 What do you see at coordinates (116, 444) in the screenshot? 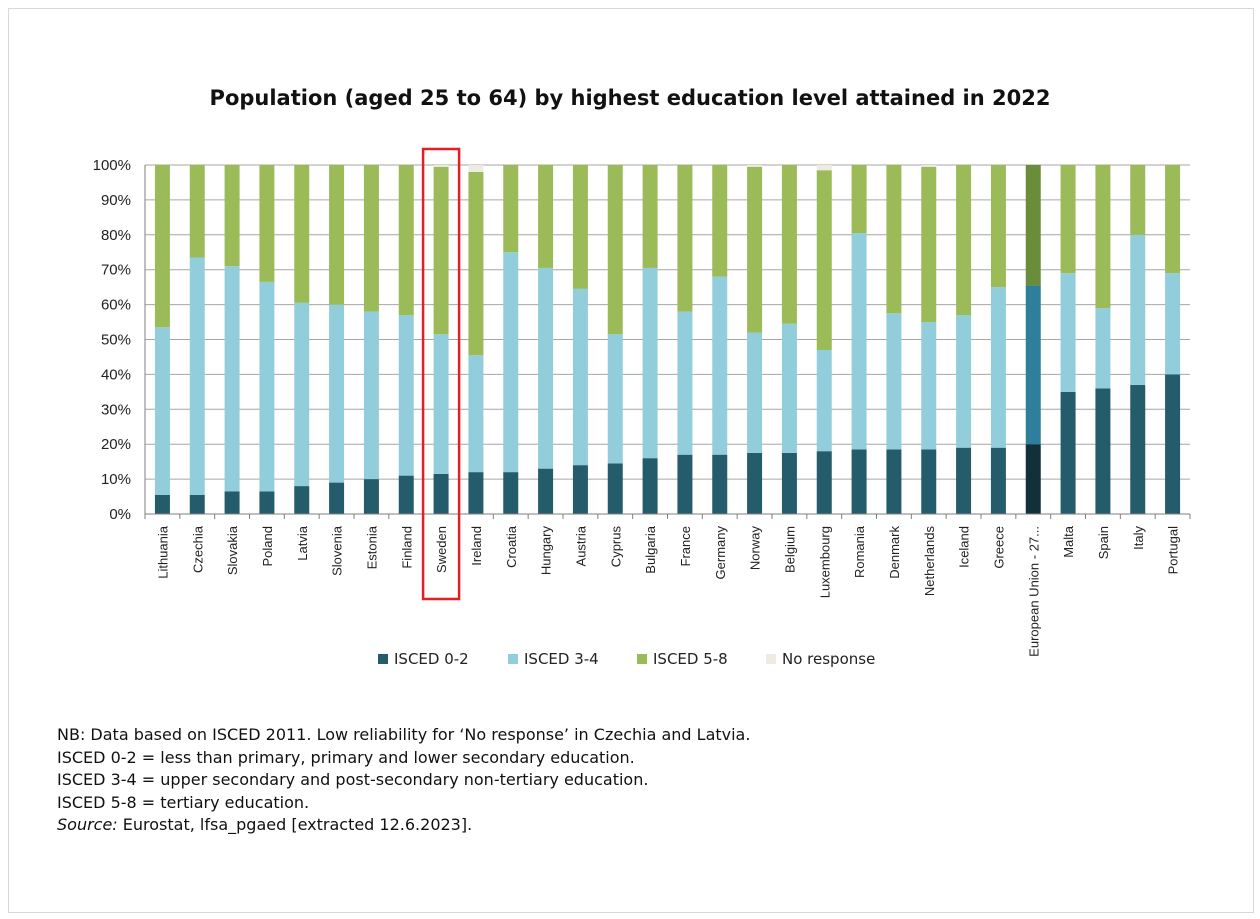
I see `y-tick-label: 20%` at bounding box center [116, 444].